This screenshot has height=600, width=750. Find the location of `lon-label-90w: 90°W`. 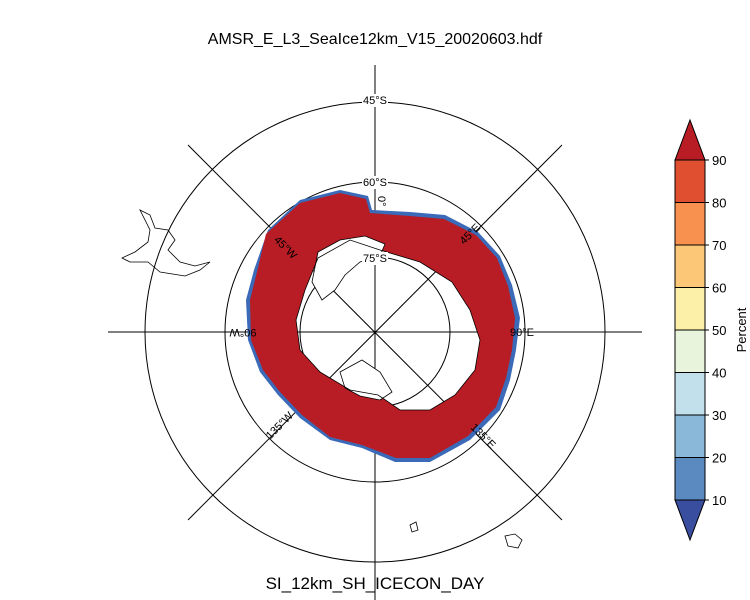

lon-label-90w: 90°W is located at coordinates (243, 332).